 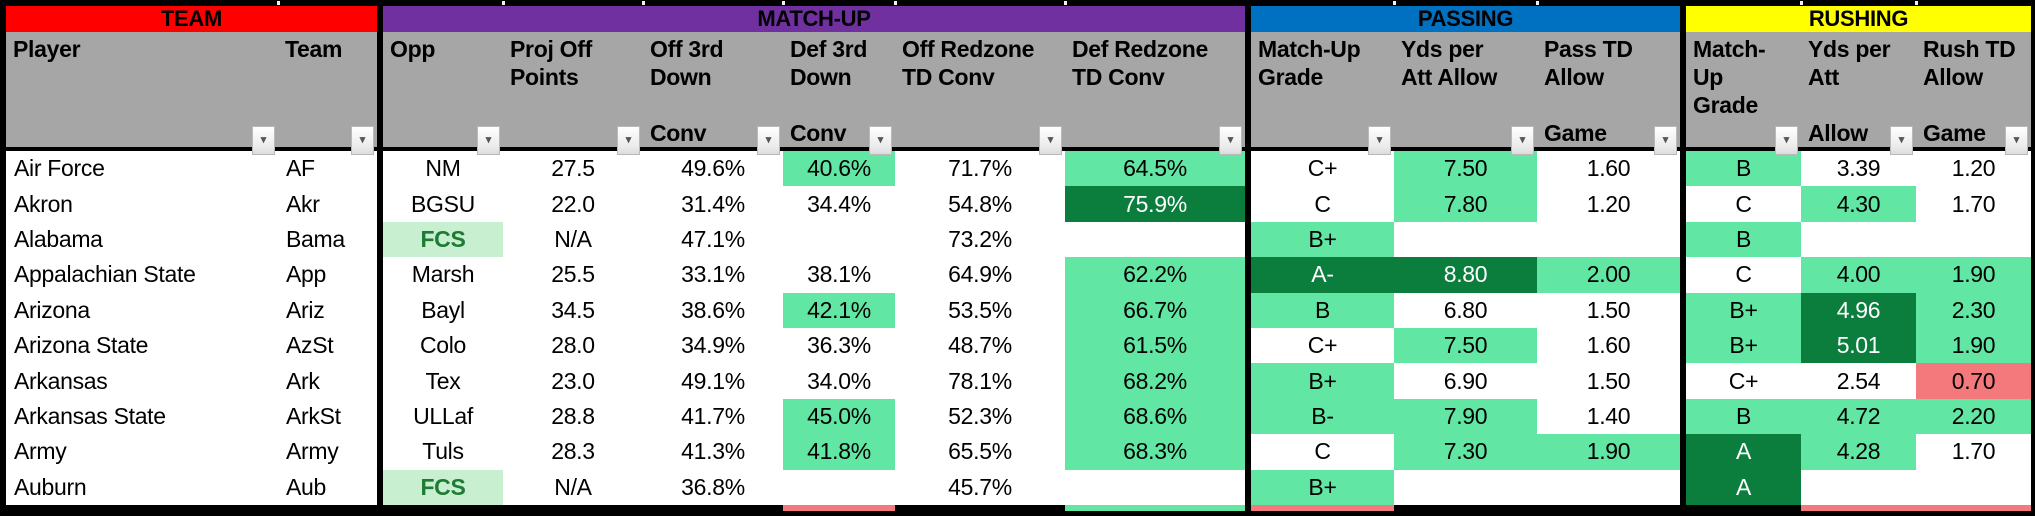 What do you see at coordinates (1155, 275) in the screenshot?
I see `cell-defrz: 62.2%` at bounding box center [1155, 275].